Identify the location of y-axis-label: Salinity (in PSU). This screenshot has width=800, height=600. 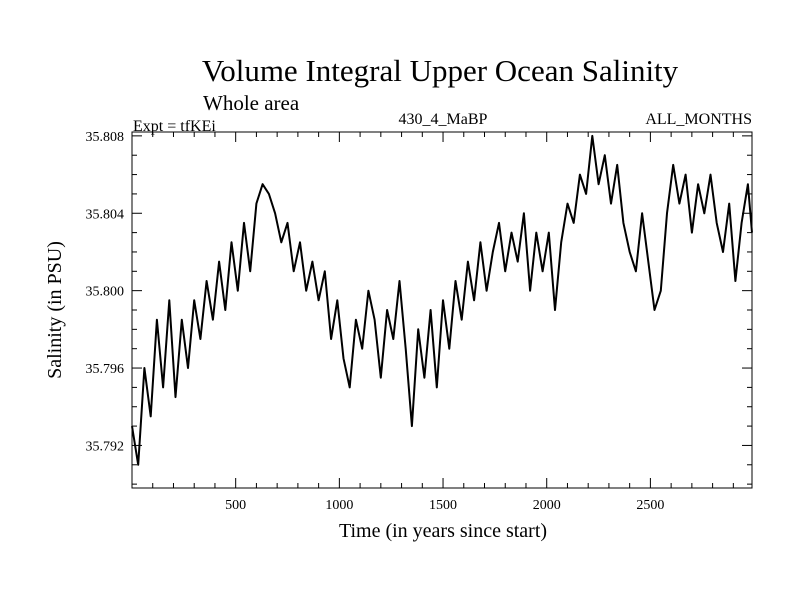
(55, 310).